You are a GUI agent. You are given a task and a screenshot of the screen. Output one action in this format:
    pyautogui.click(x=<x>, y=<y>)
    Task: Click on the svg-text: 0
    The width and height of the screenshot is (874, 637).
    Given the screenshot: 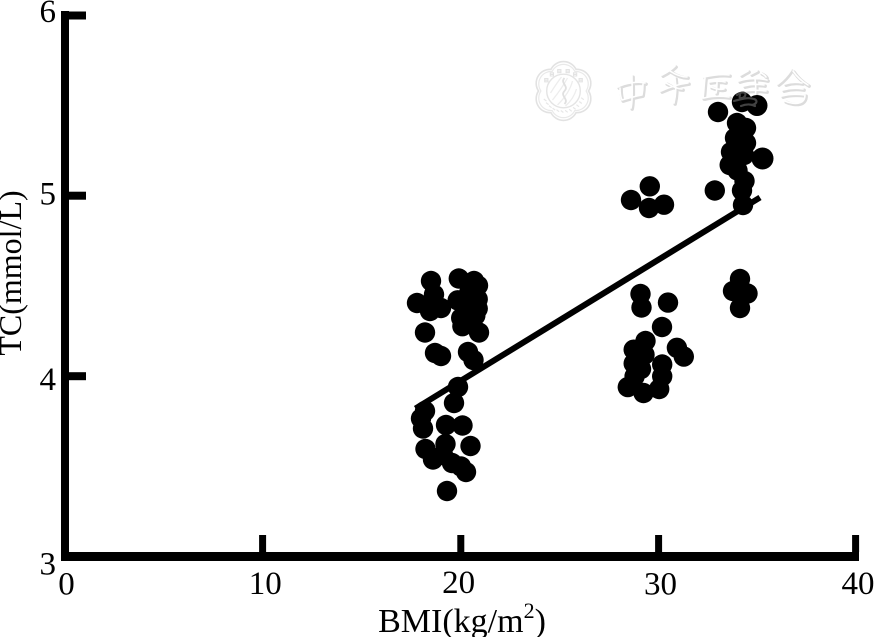 What is the action you would take?
    pyautogui.click(x=66, y=585)
    